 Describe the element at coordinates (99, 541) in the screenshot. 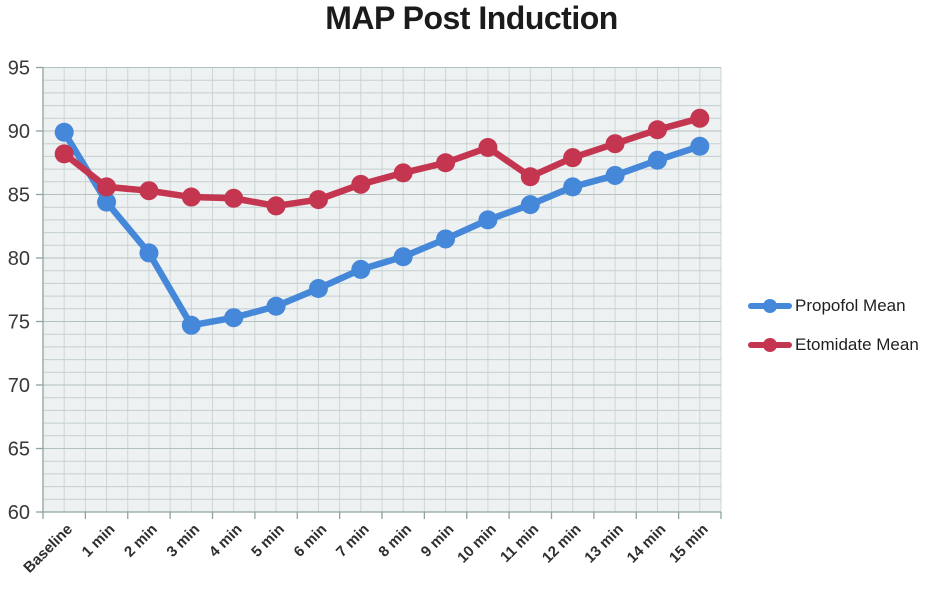

I see `x-axis-tick-label: 1 min` at that location.